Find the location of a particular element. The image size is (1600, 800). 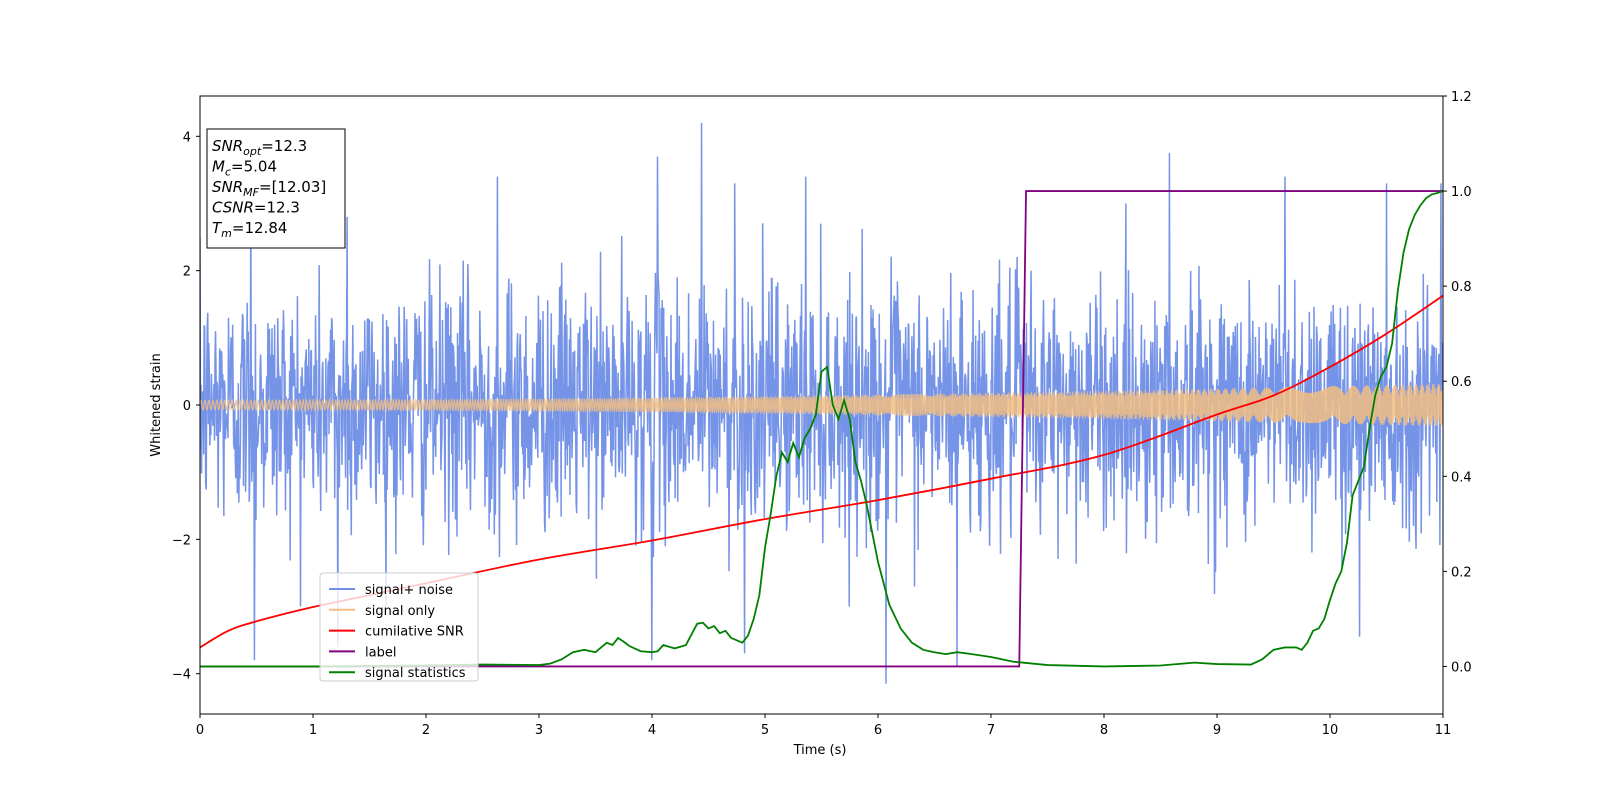

x-tick-label: 9 is located at coordinates (1217, 730).